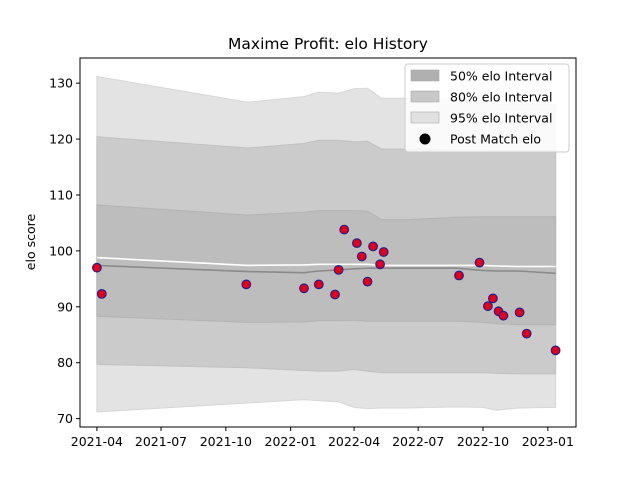  What do you see at coordinates (30, 242) in the screenshot?
I see `y-axis-label: elo score` at bounding box center [30, 242].